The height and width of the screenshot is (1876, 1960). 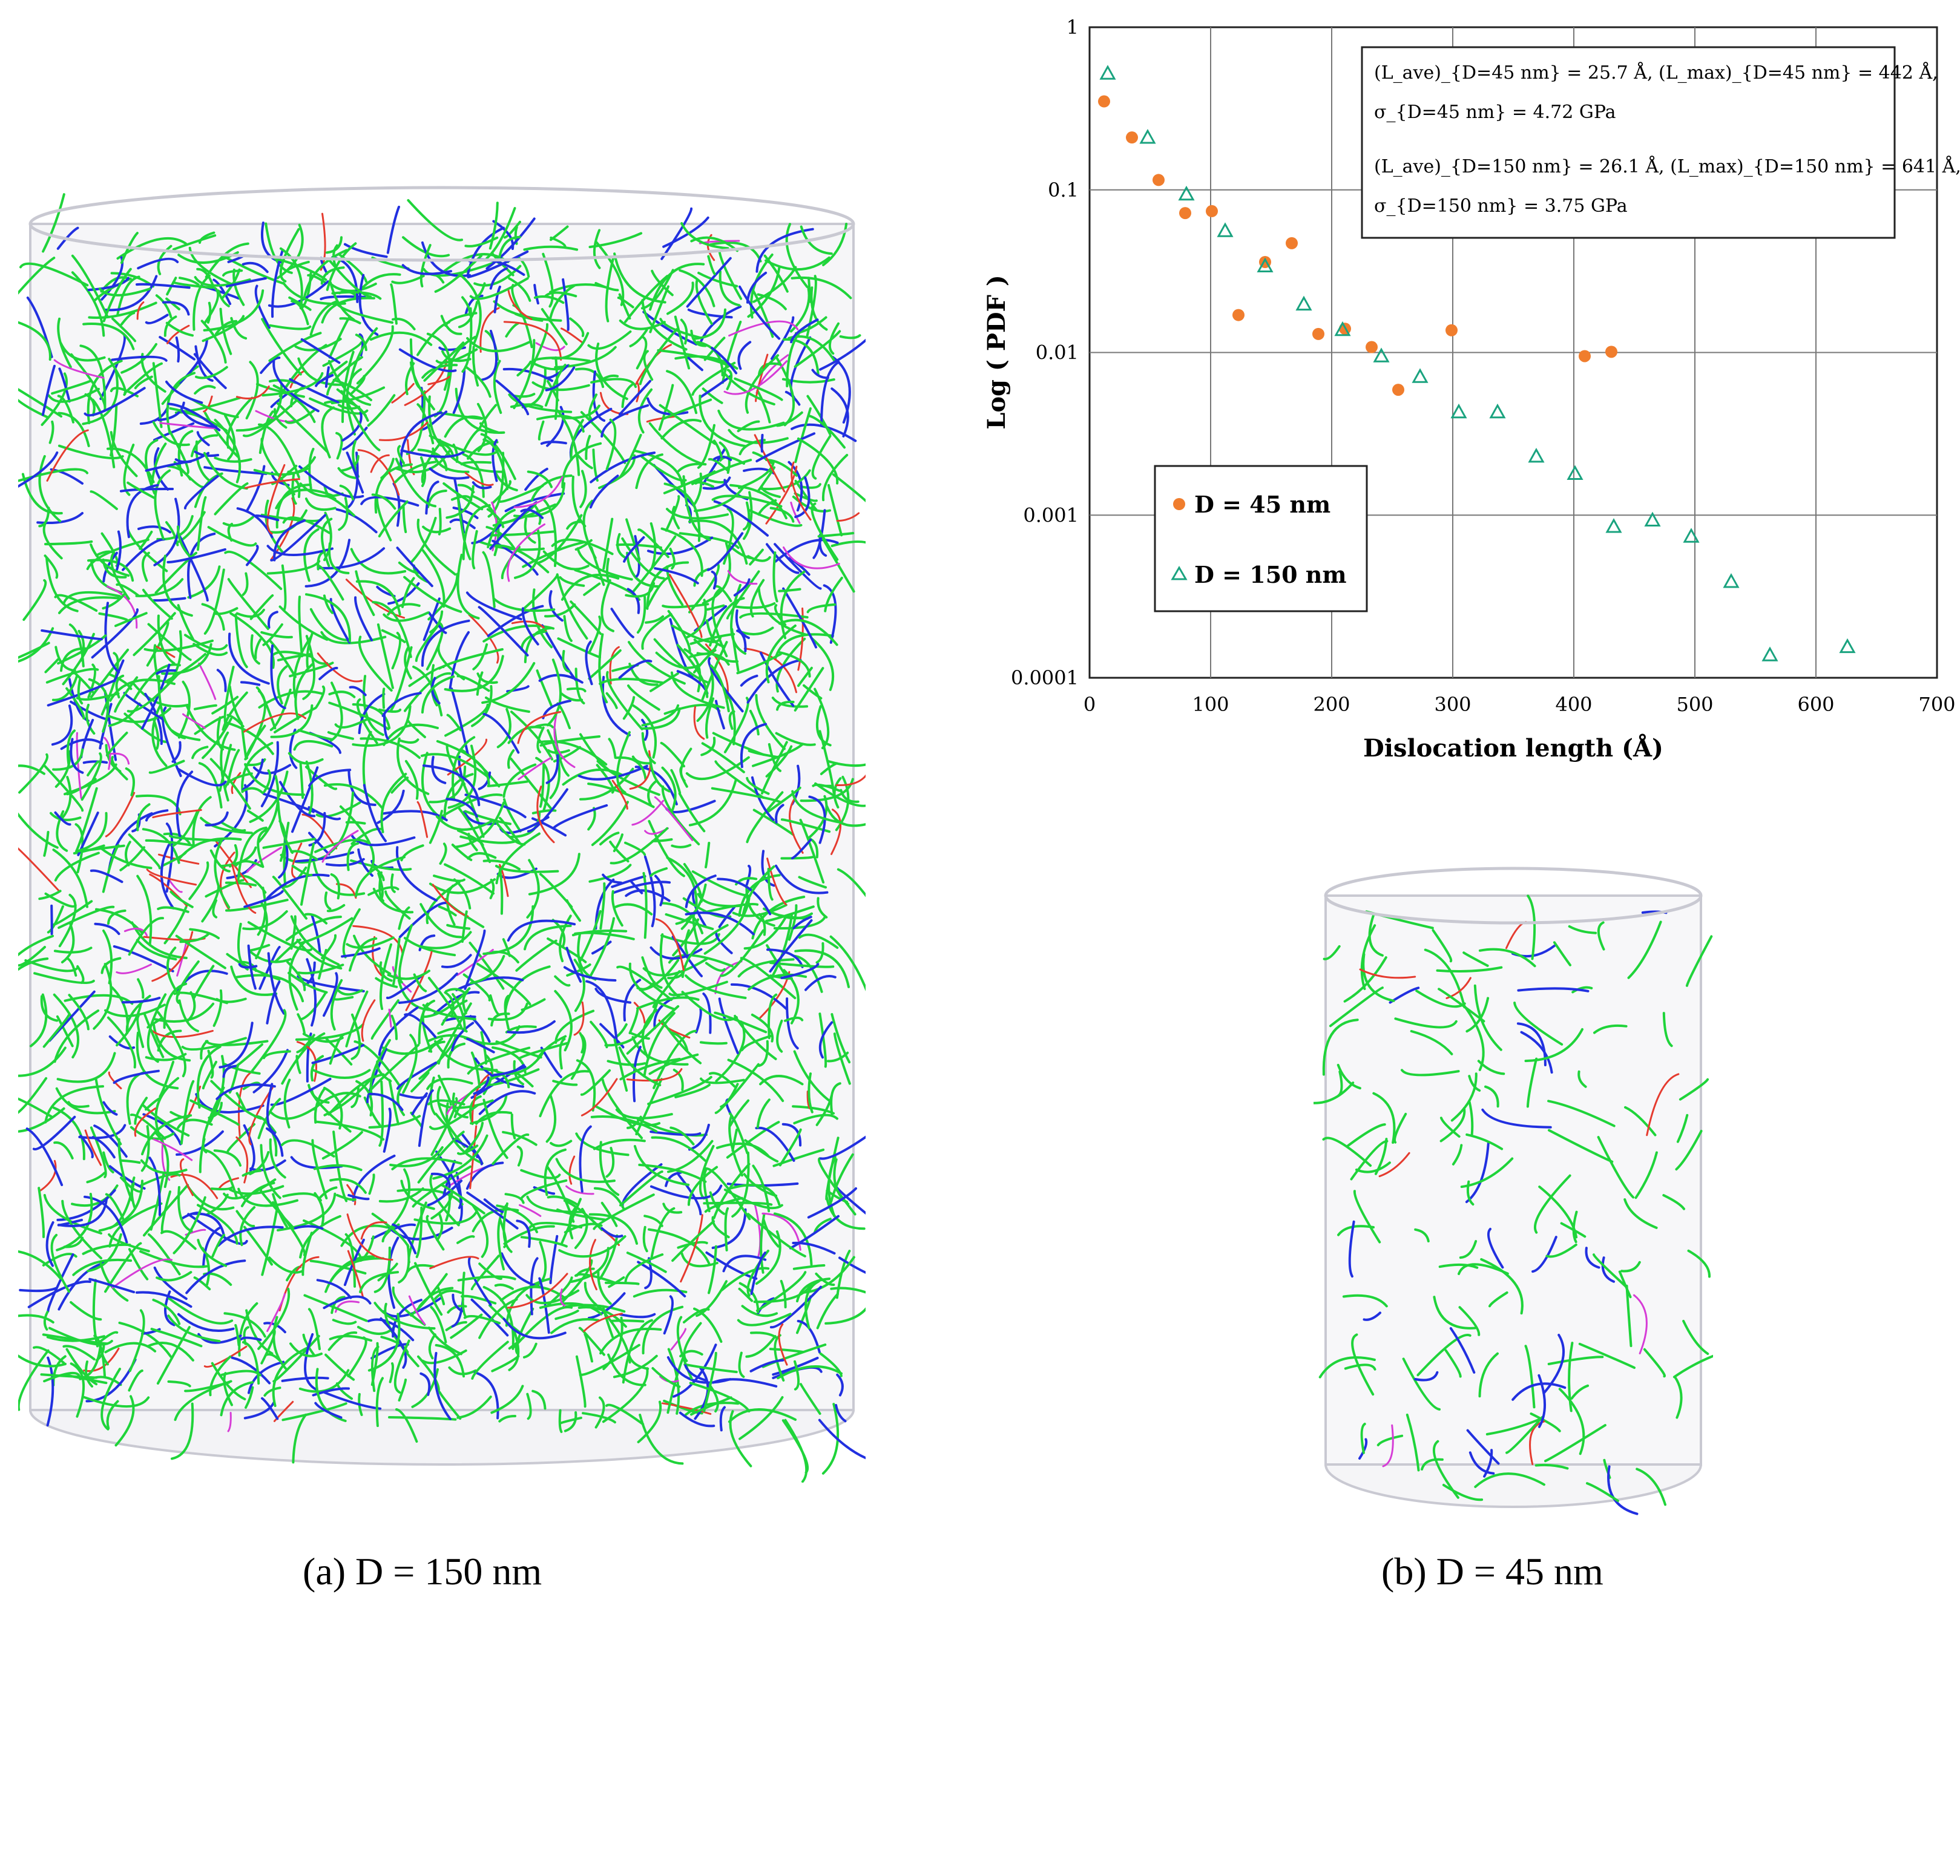 I want to click on y-tick-label: 1, so click(x=1073, y=27).